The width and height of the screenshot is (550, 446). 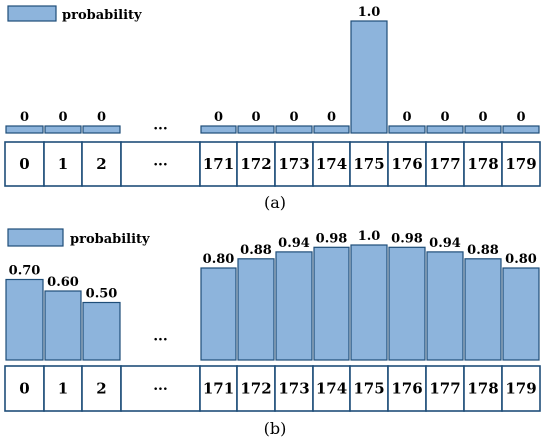 I want to click on bin-label: 1, so click(x=63, y=164).